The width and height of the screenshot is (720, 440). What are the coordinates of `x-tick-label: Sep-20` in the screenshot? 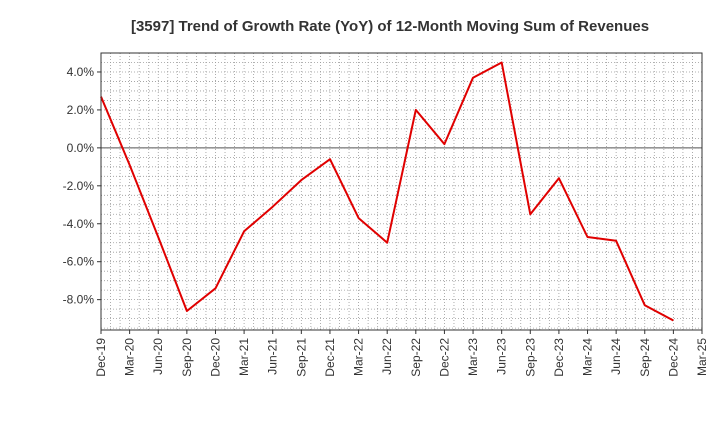 It's located at (187, 357).